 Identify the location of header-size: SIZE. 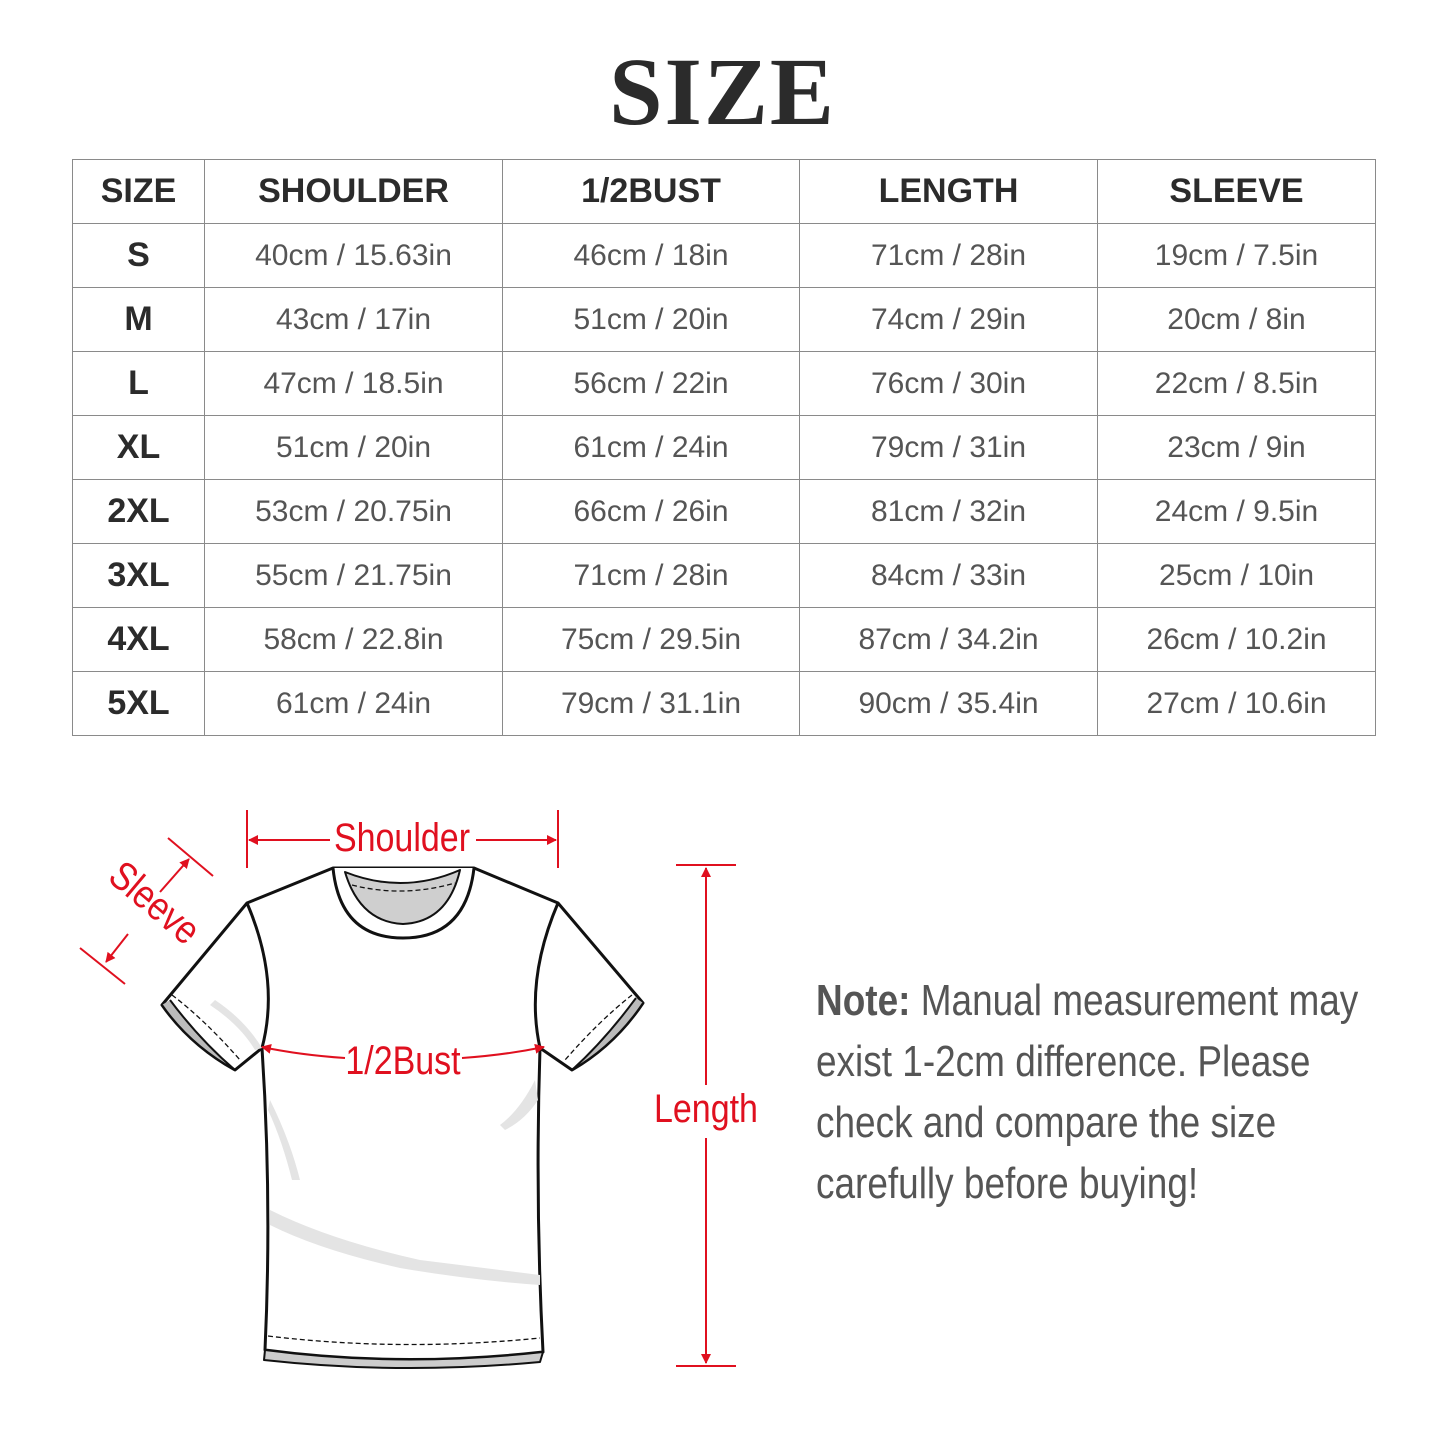
(138, 191).